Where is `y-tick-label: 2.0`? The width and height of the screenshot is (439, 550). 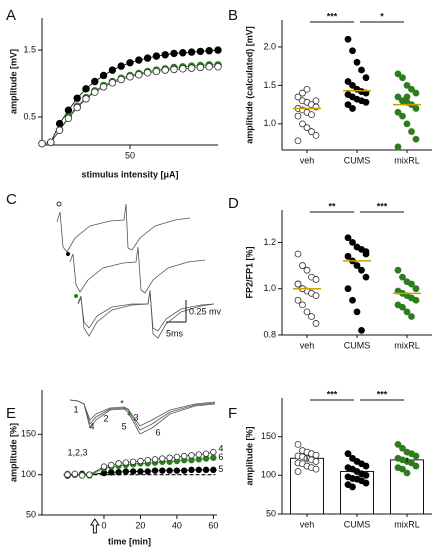
y-tick-label: 2.0 is located at coordinates (269, 46).